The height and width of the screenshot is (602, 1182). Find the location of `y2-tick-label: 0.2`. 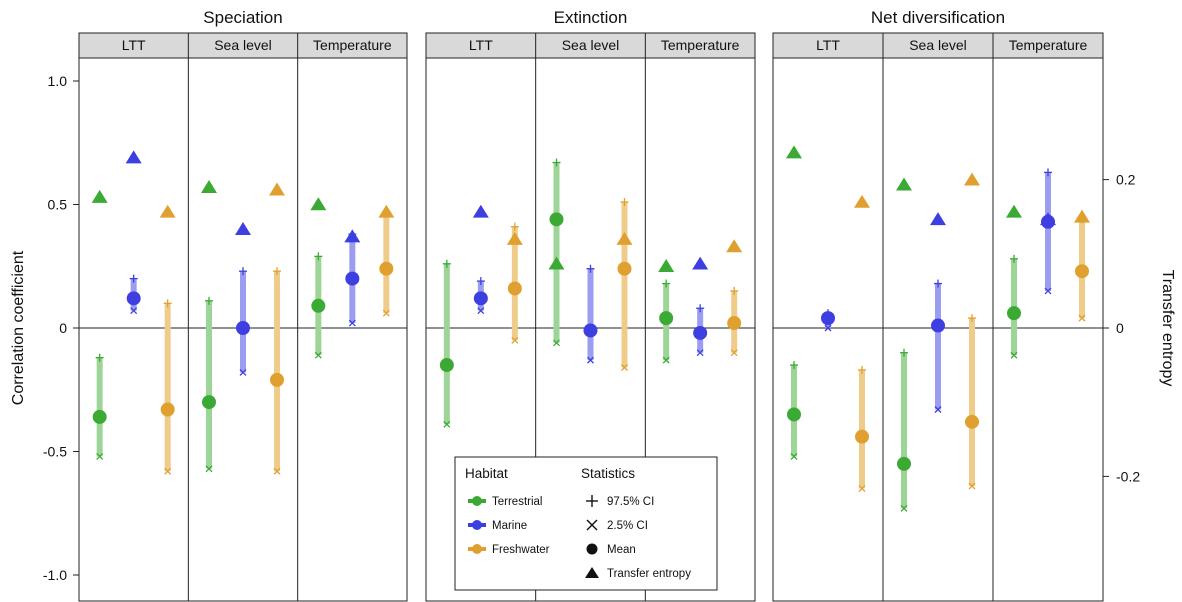

y2-tick-label: 0.2 is located at coordinates (1126, 180).